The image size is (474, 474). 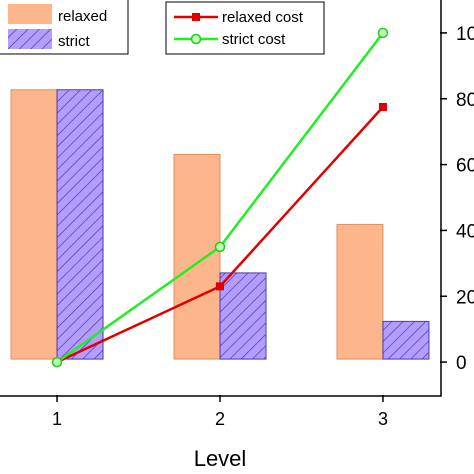 I want to click on y-tick-label: 20, so click(x=465, y=297).